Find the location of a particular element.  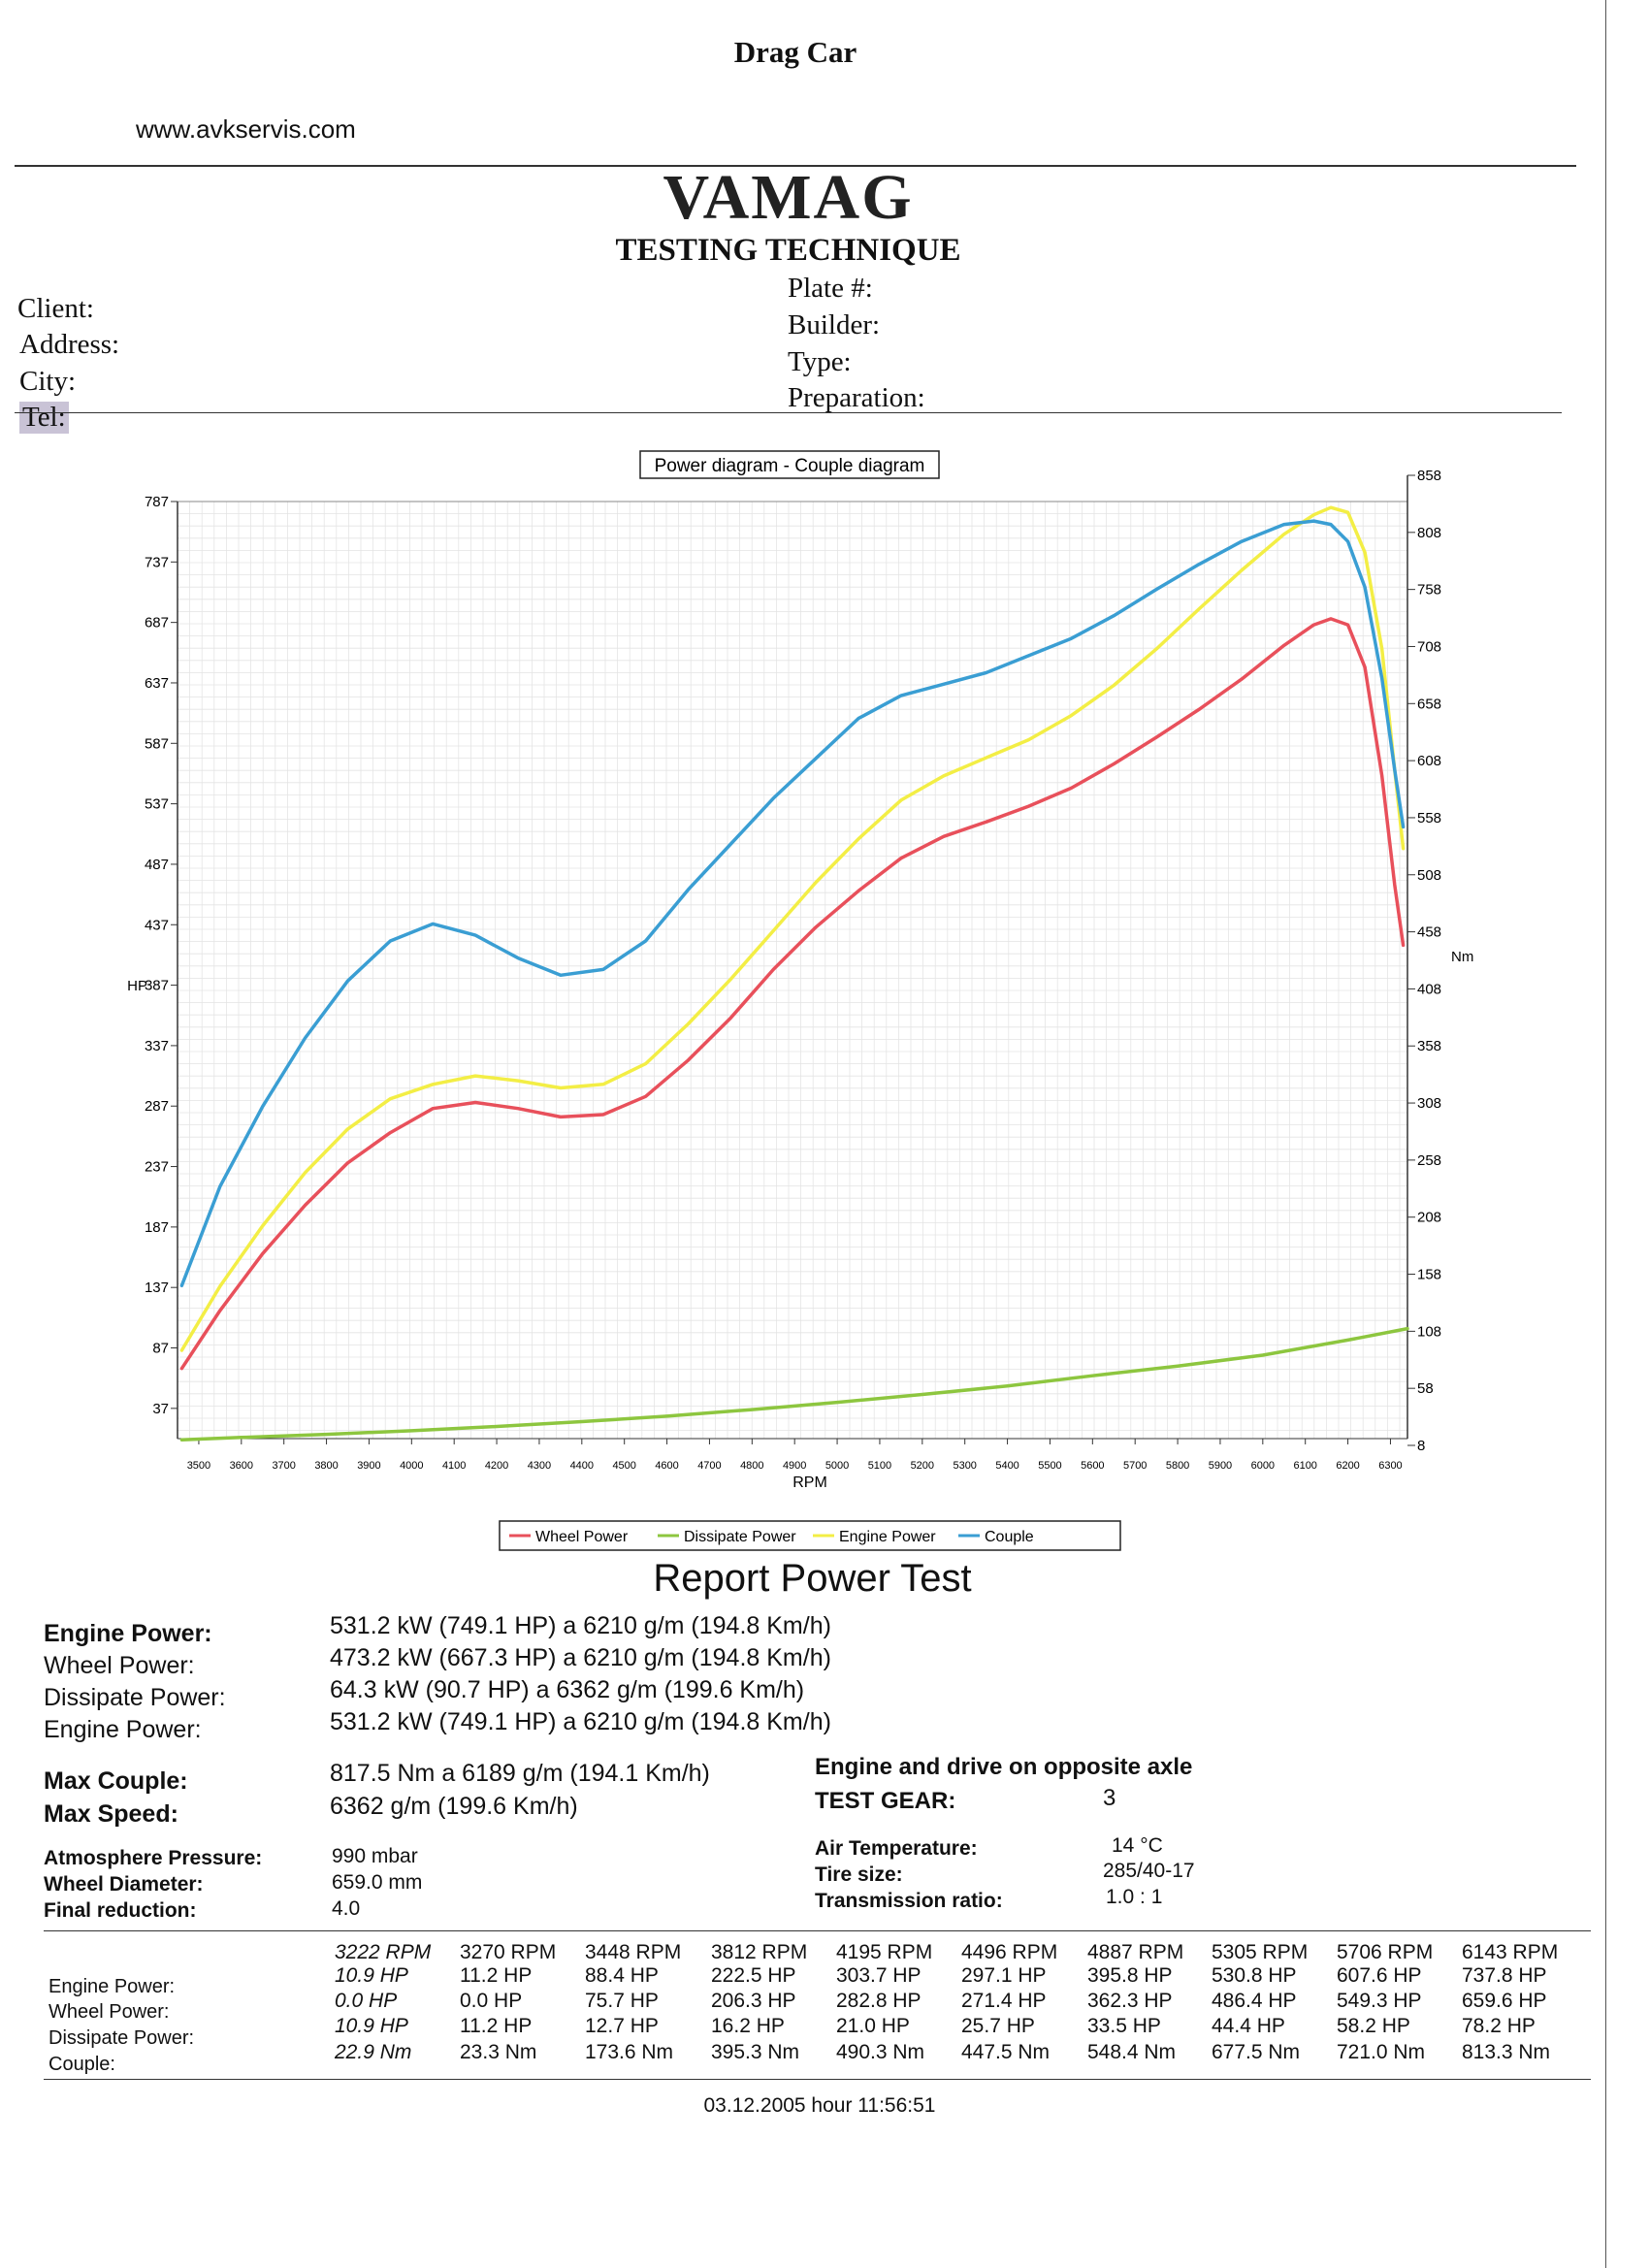

legend-box is located at coordinates (810, 1535).